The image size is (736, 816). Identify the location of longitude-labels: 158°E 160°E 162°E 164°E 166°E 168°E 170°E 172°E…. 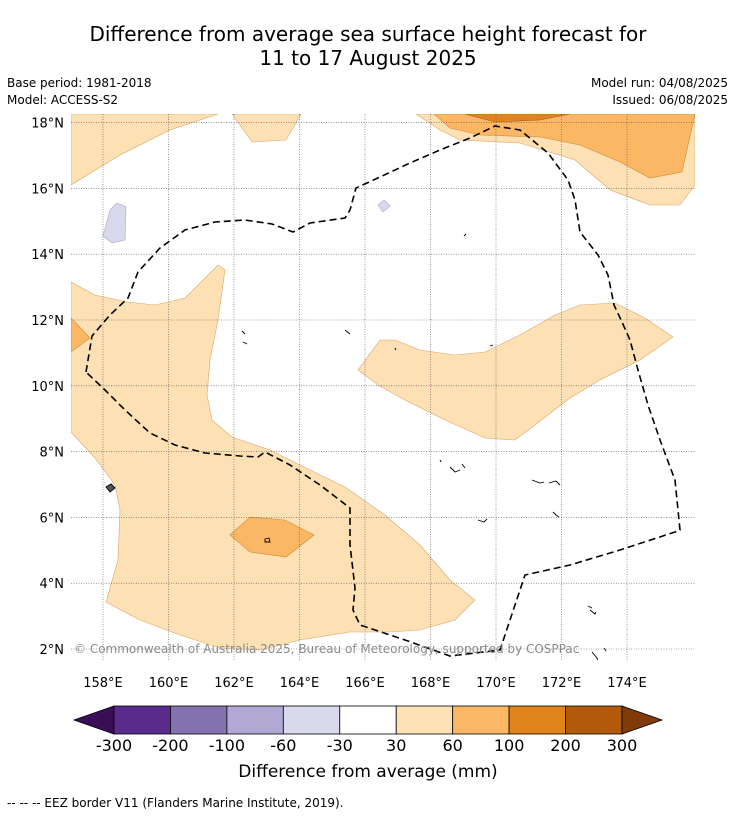
(365, 683).